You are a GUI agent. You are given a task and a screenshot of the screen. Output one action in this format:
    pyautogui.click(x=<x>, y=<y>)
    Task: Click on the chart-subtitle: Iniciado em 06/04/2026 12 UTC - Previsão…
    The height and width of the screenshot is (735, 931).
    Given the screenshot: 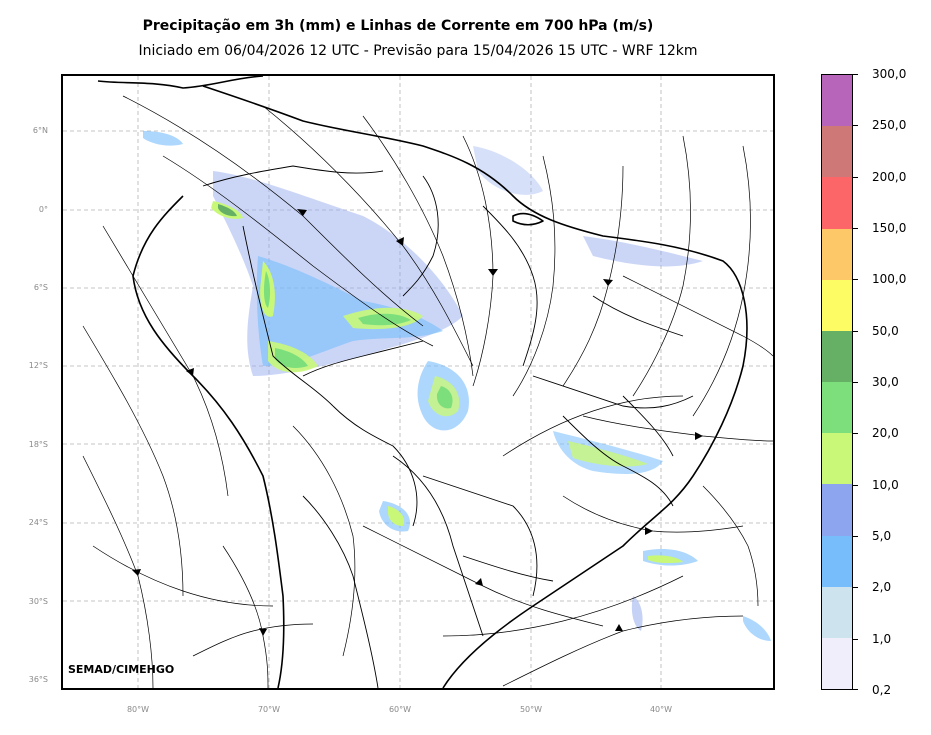 What is the action you would take?
    pyautogui.click(x=418, y=51)
    